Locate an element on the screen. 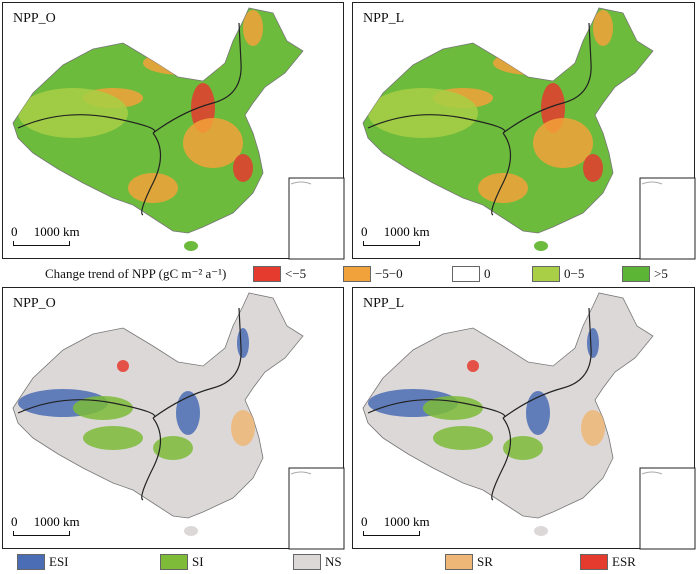  legend-label: >5 is located at coordinates (661, 273).